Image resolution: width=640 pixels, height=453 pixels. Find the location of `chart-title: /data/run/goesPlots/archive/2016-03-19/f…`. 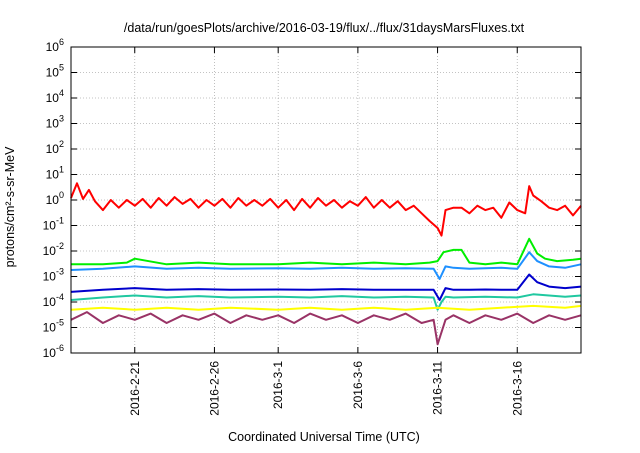

chart-title: /data/run/goesPlots/archive/2016-03-19/f… is located at coordinates (324, 28).